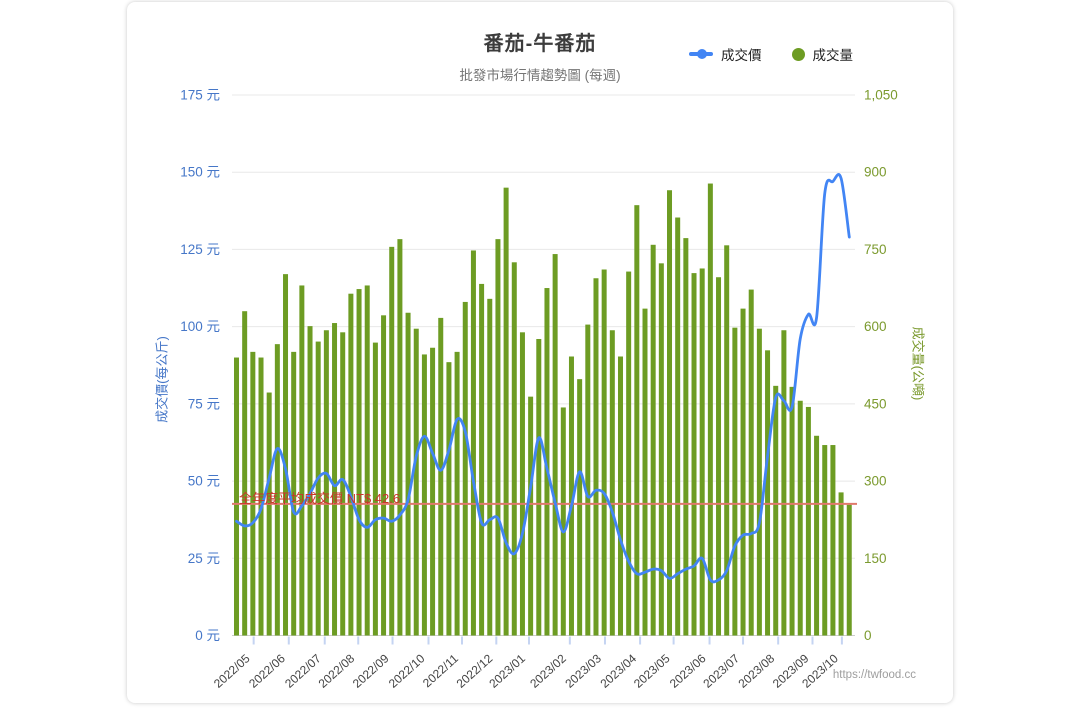 The width and height of the screenshot is (1080, 716). What do you see at coordinates (881, 366) in the screenshot?
I see `right-axis-tick-labels: 0 150 300 450 600 750 900 1,050` at bounding box center [881, 366].